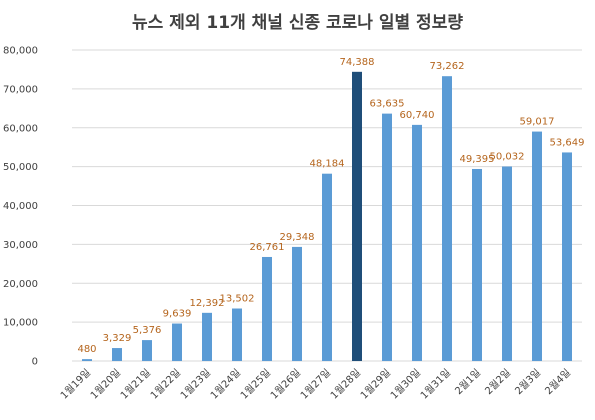 The height and width of the screenshot is (420, 595). I want to click on y-tick-label: 40,000, so click(20, 206).